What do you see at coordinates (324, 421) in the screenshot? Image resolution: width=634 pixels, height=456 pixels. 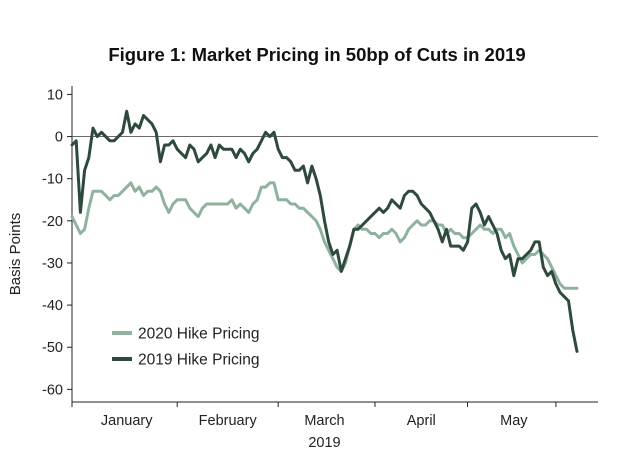 I see `x-tick-label: March` at bounding box center [324, 421].